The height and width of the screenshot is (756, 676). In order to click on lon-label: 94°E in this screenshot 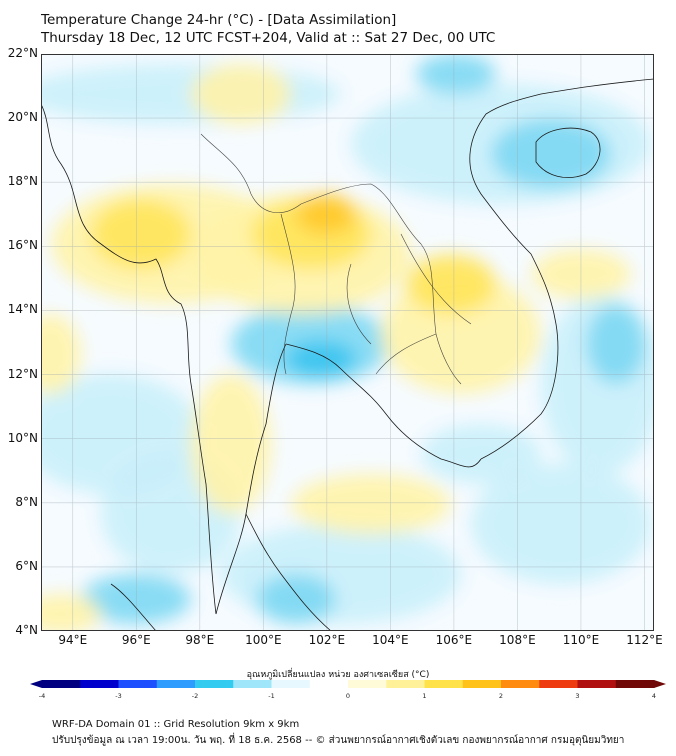, I will do `click(73, 640)`.